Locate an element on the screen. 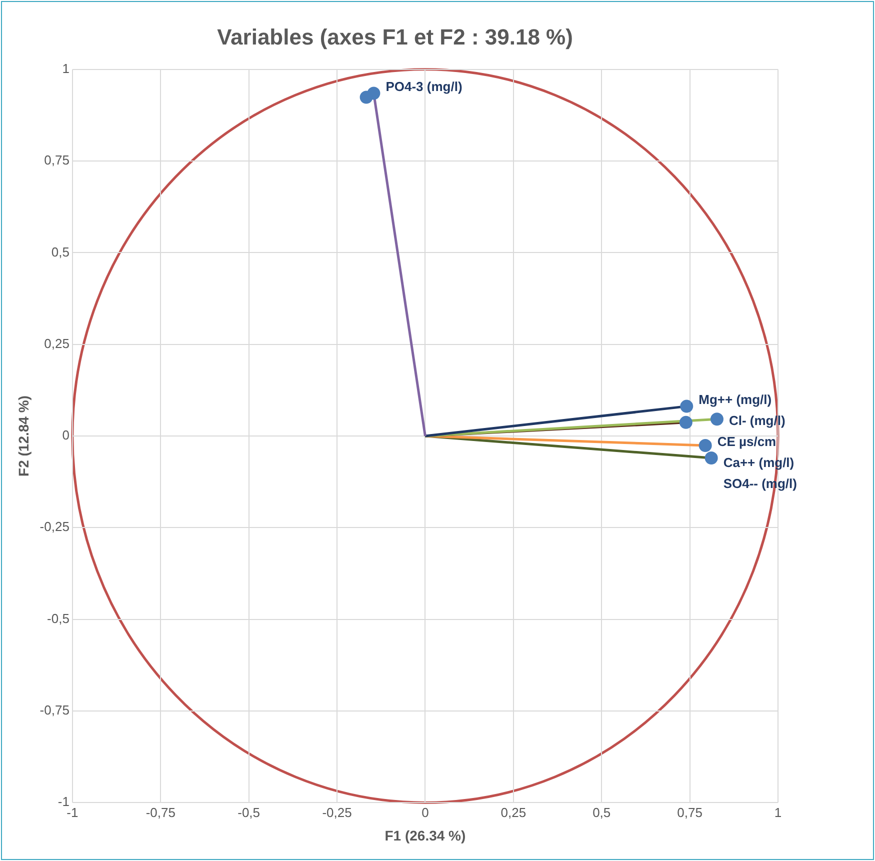 The height and width of the screenshot is (861, 875). series-label: PO4-3 (mg/l) is located at coordinates (424, 86).